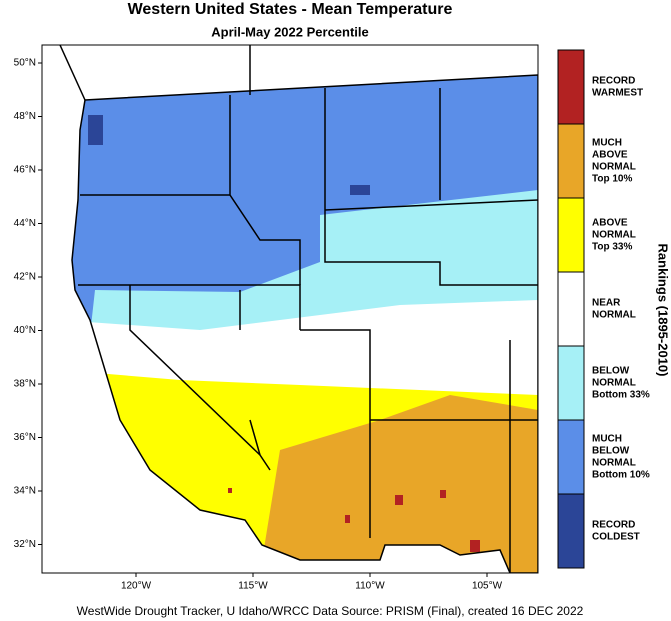  Describe the element at coordinates (617, 93) in the screenshot. I see `legend-label: WARMEST` at that location.